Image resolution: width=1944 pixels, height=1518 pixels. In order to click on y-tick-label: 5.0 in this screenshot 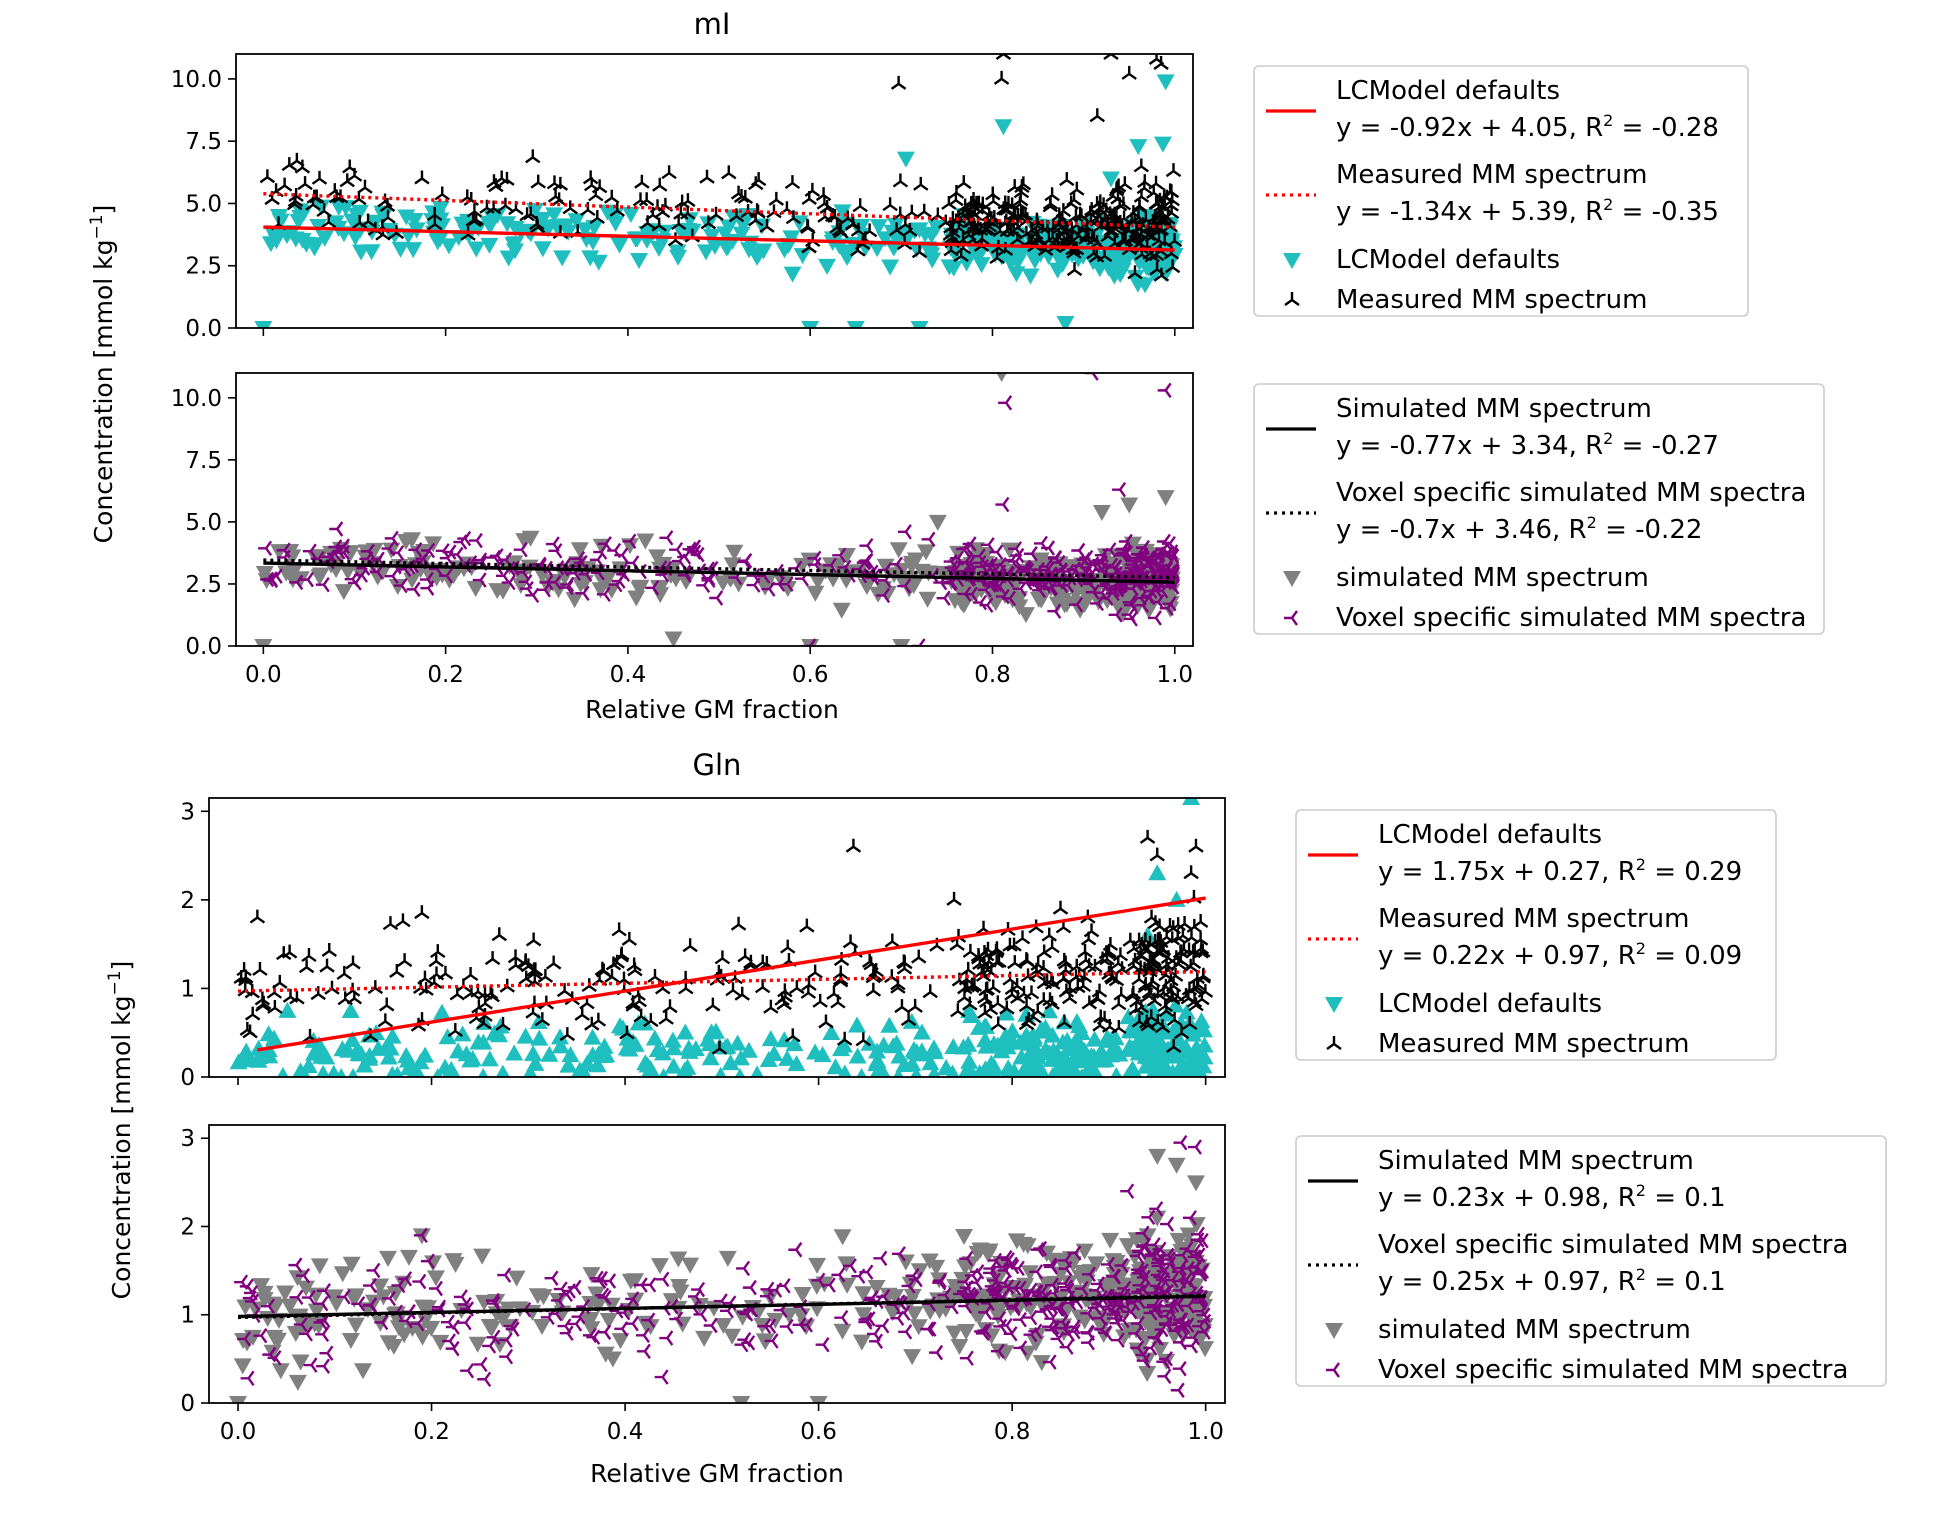, I will do `click(203, 523)`.